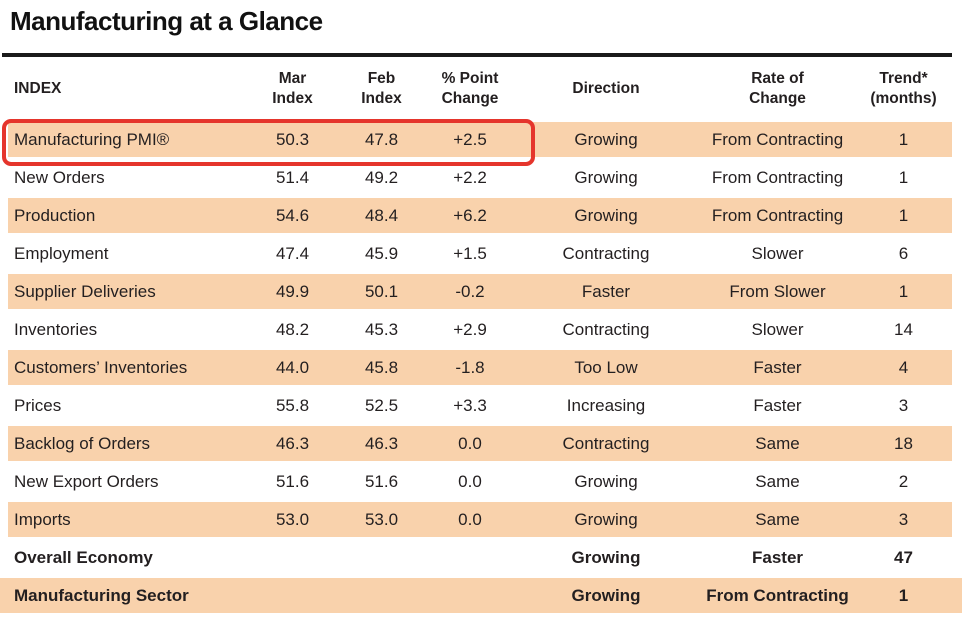  What do you see at coordinates (606, 405) in the screenshot?
I see `direction-value: Increasing` at bounding box center [606, 405].